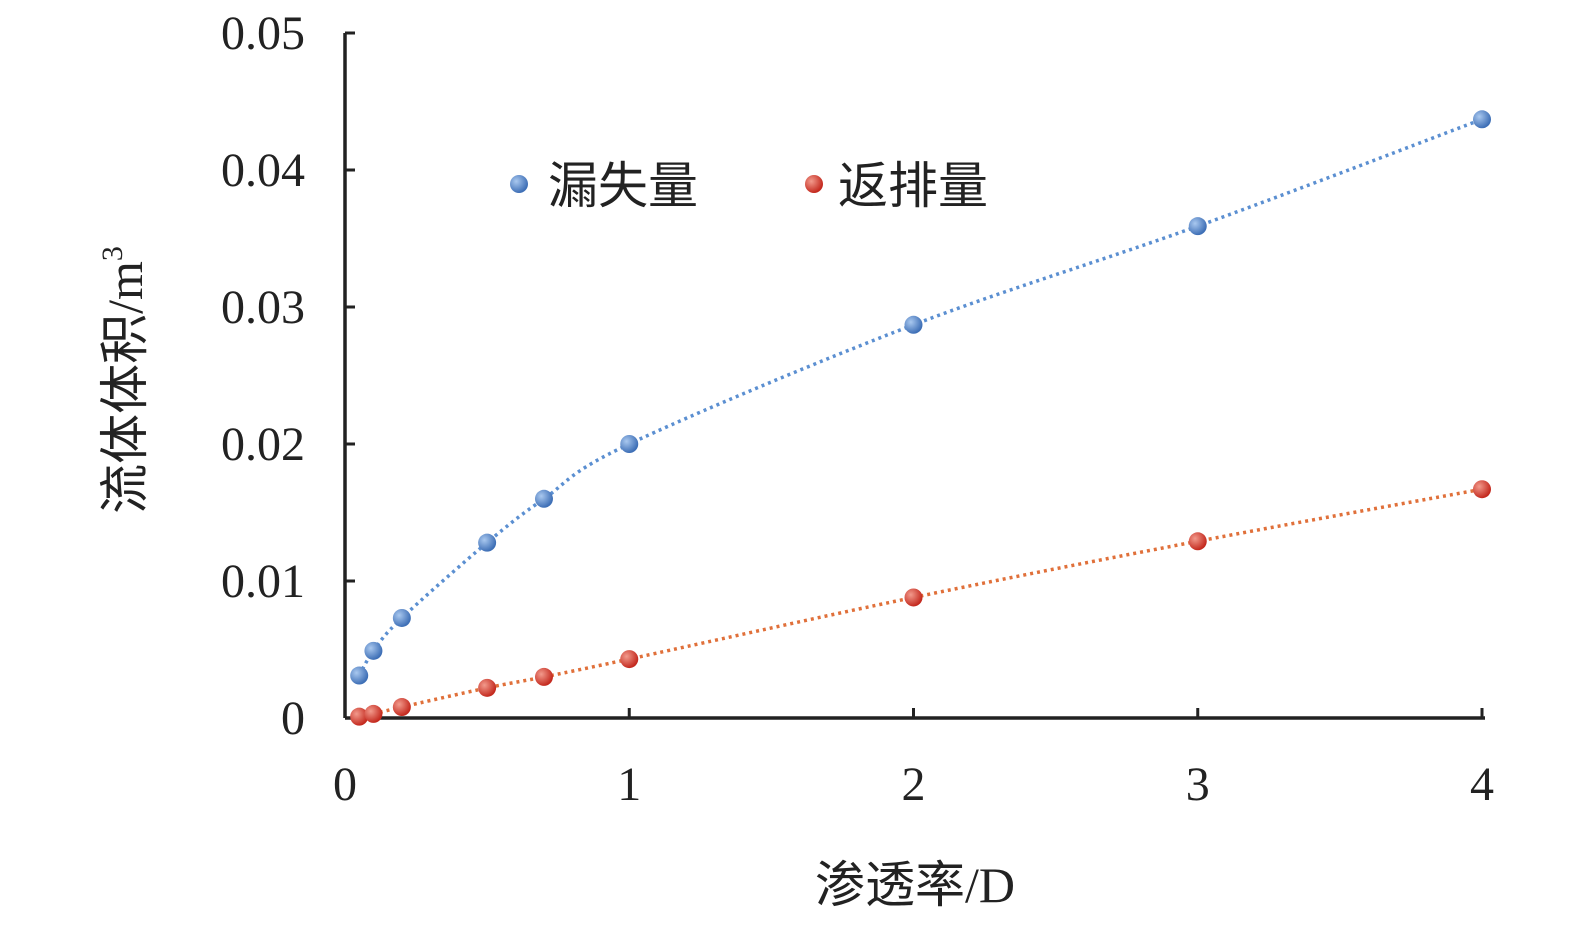  Describe the element at coordinates (623, 186) in the screenshot. I see `legend-label-1: 漏失量` at that location.